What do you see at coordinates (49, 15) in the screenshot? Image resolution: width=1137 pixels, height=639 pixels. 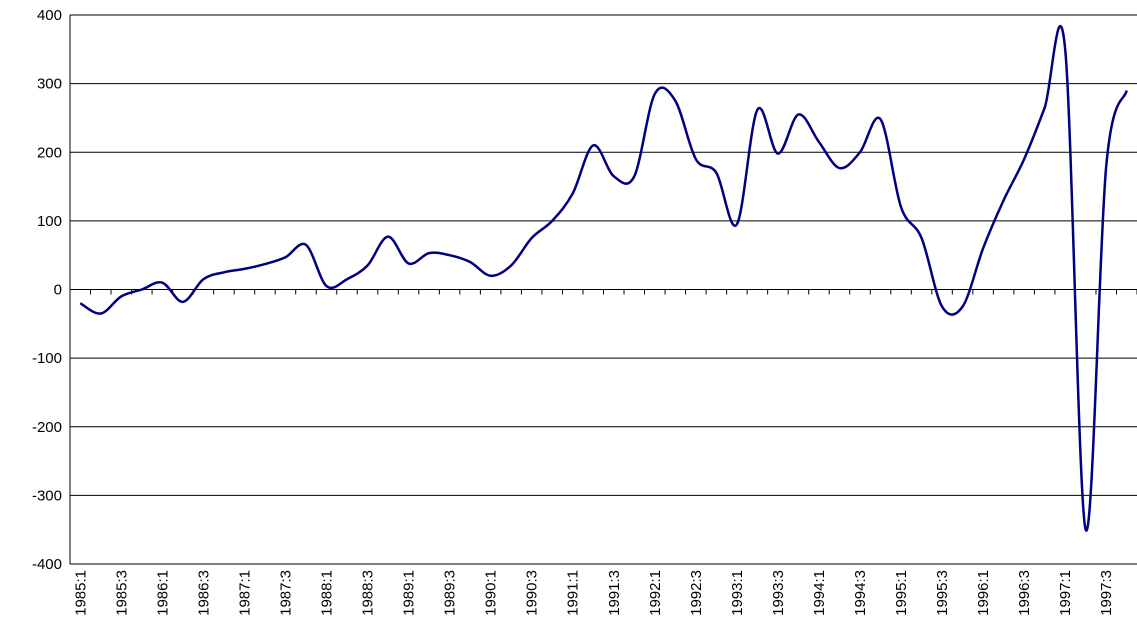 I see `y-tick-label: 400` at bounding box center [49, 15].